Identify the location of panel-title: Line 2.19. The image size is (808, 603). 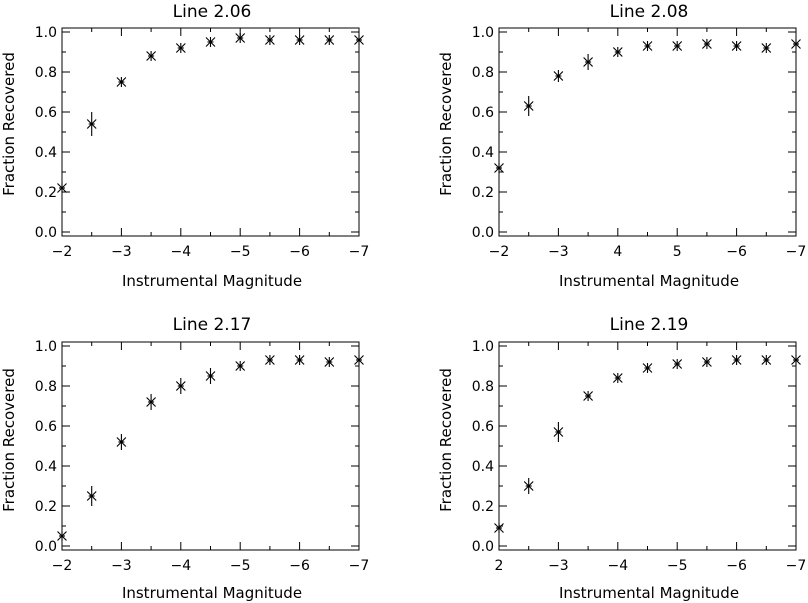
(649, 325).